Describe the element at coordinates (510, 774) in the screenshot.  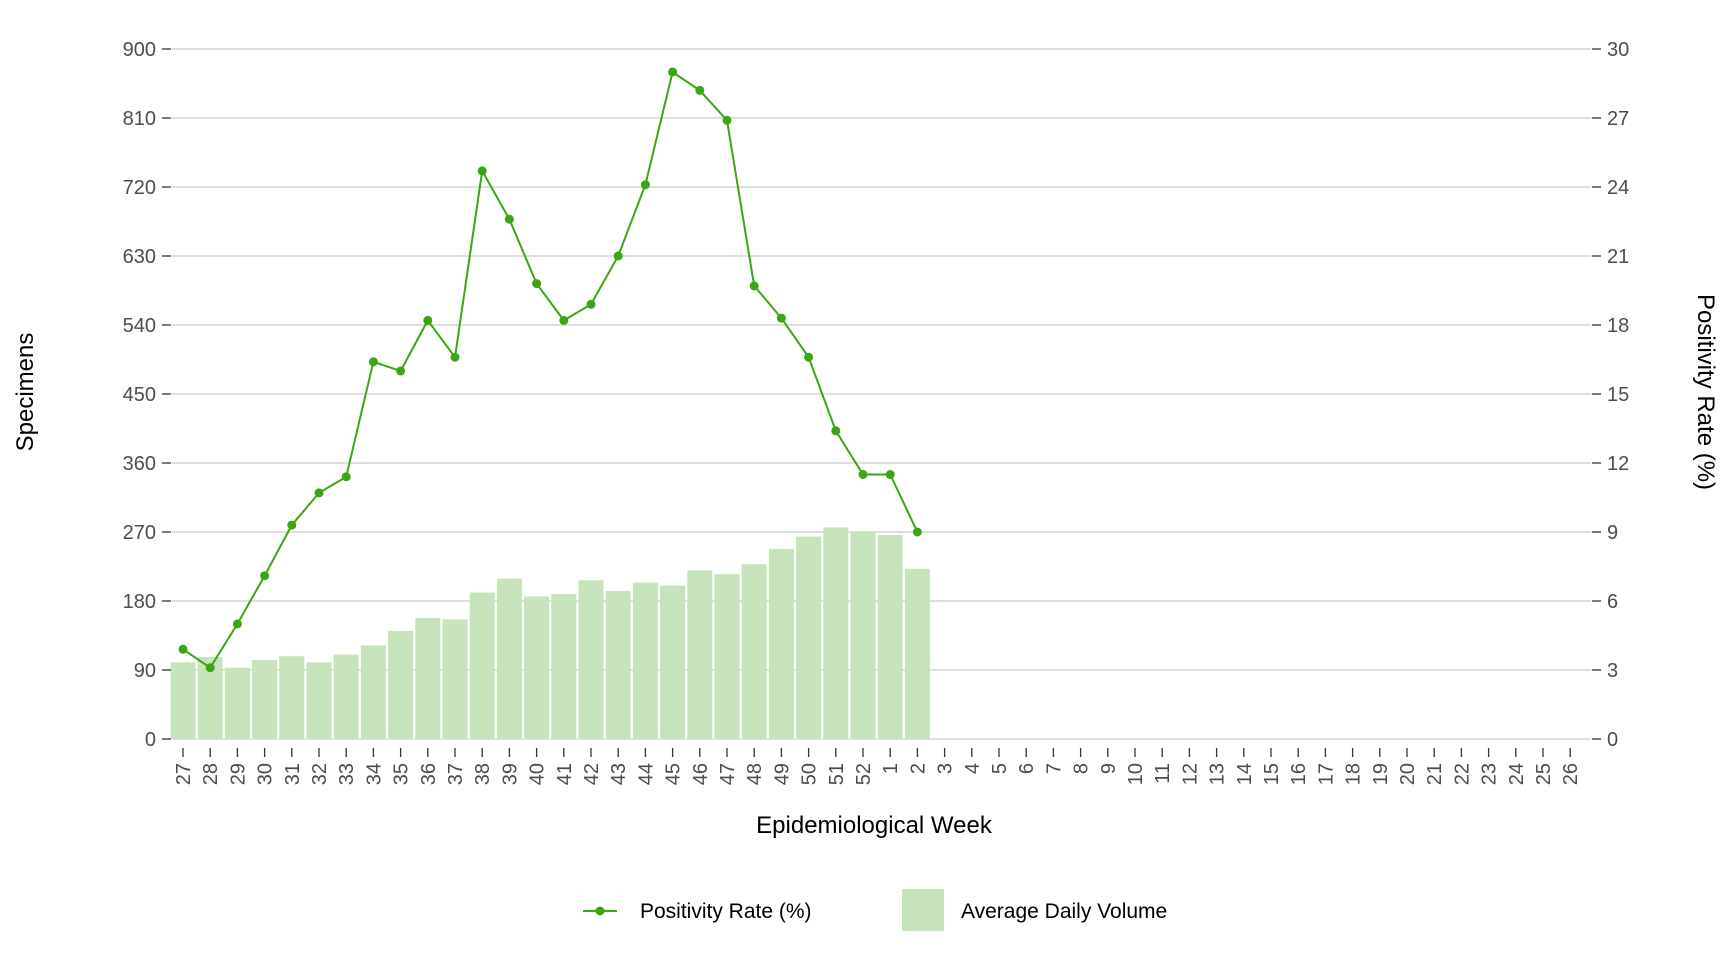
I see `x-tick-label: 39` at that location.